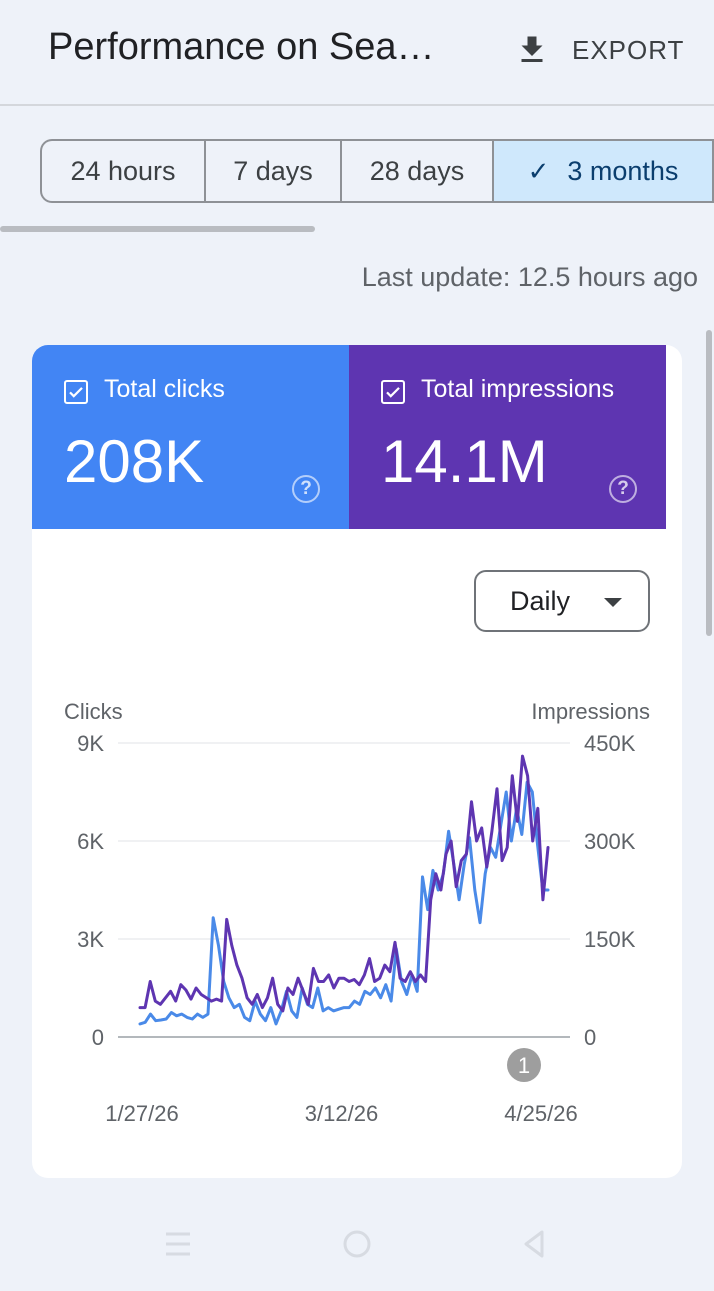  Describe the element at coordinates (90, 743) in the screenshot. I see `y-tick-label-left: 9K` at that location.